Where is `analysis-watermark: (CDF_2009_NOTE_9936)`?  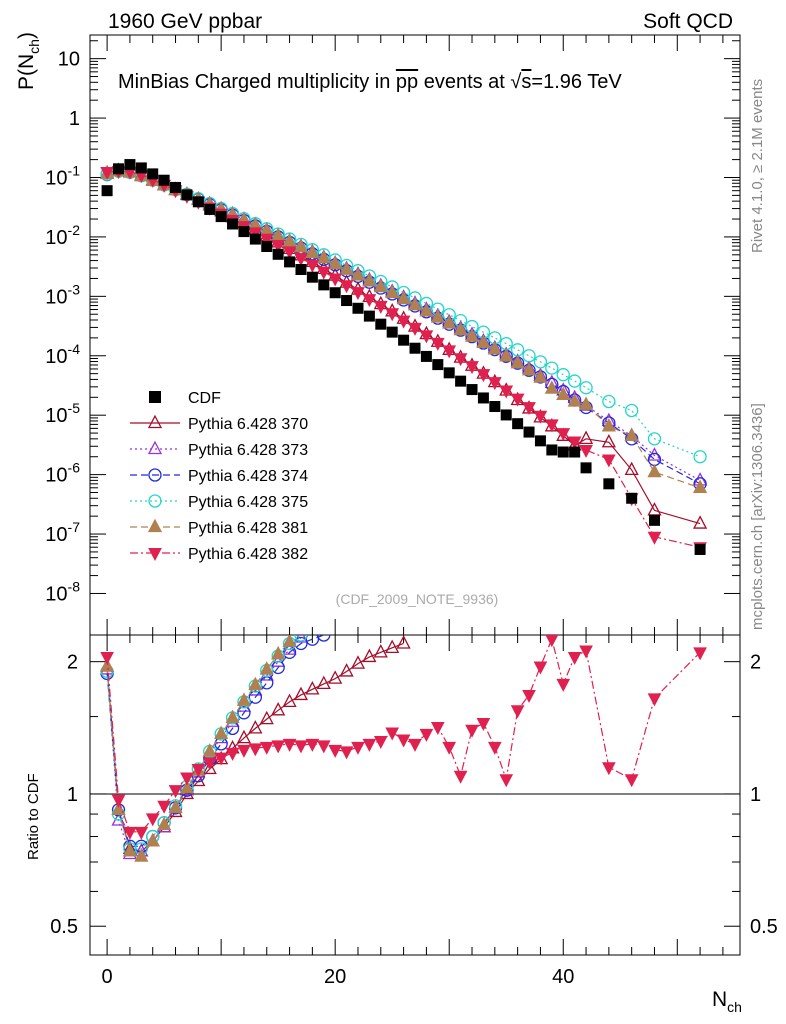 analysis-watermark: (CDF_2009_NOTE_9936) is located at coordinates (417, 599).